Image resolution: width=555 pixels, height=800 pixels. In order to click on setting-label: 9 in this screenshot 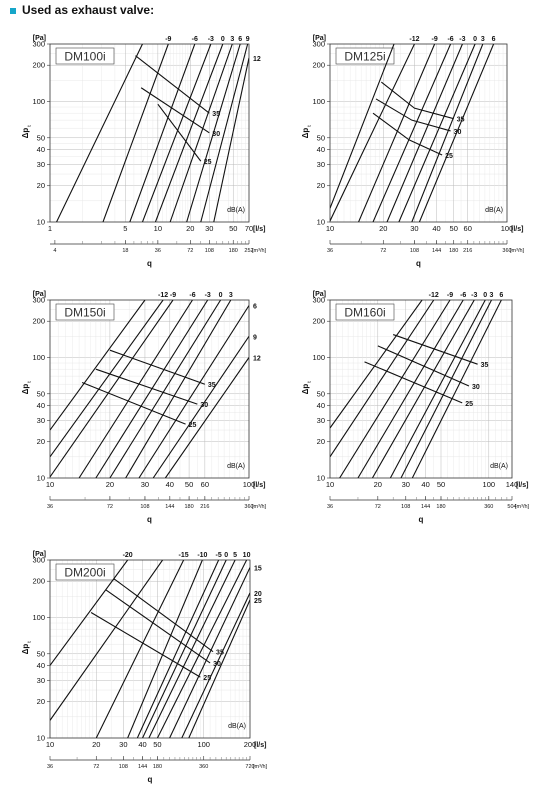, I will do `click(255, 337)`.